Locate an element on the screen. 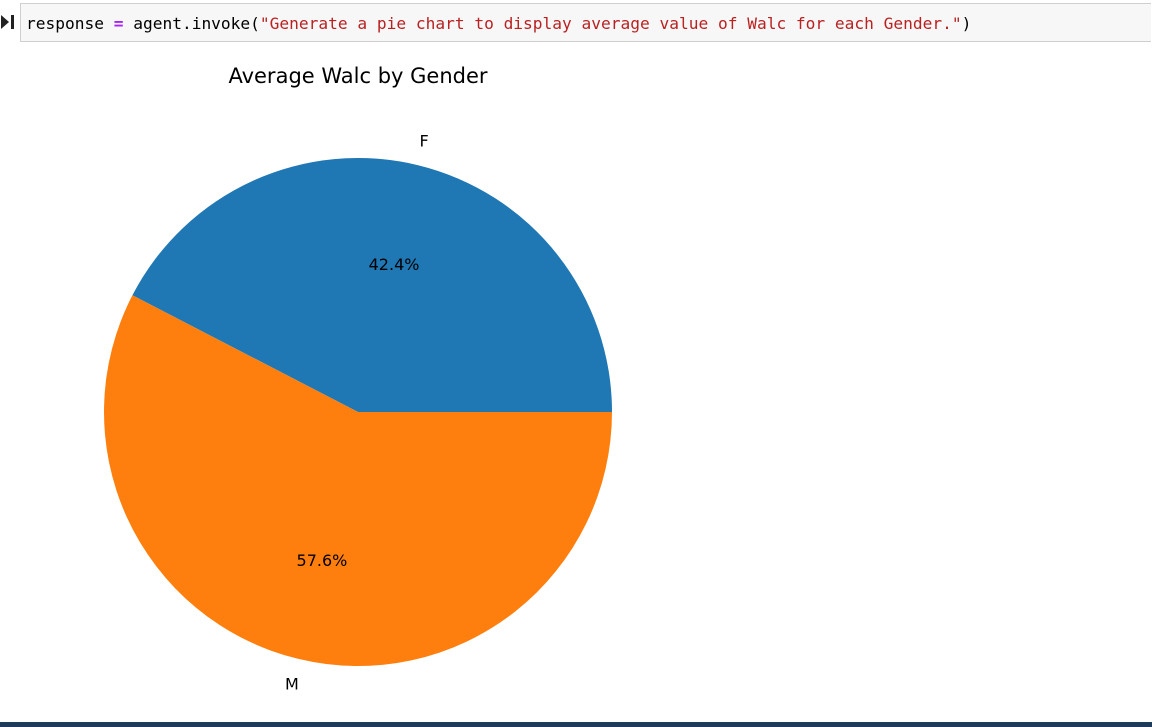  pie-label-m: M is located at coordinates (292, 683).